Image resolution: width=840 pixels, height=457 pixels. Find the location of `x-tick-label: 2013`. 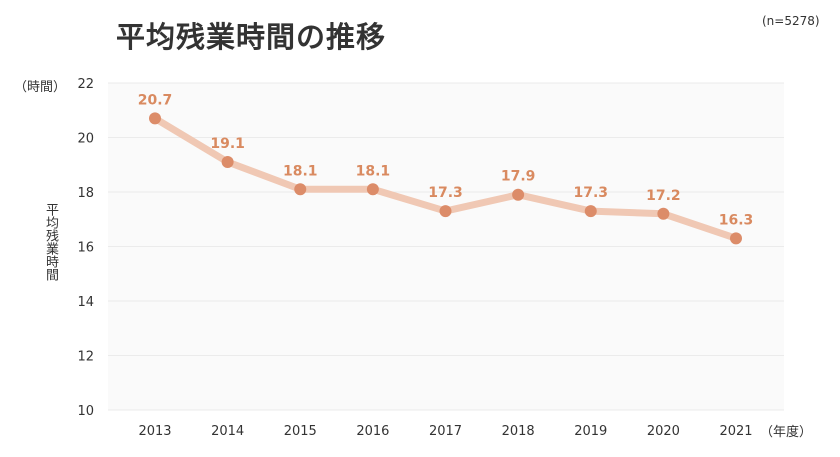

x-tick-label: 2013 is located at coordinates (154, 431).